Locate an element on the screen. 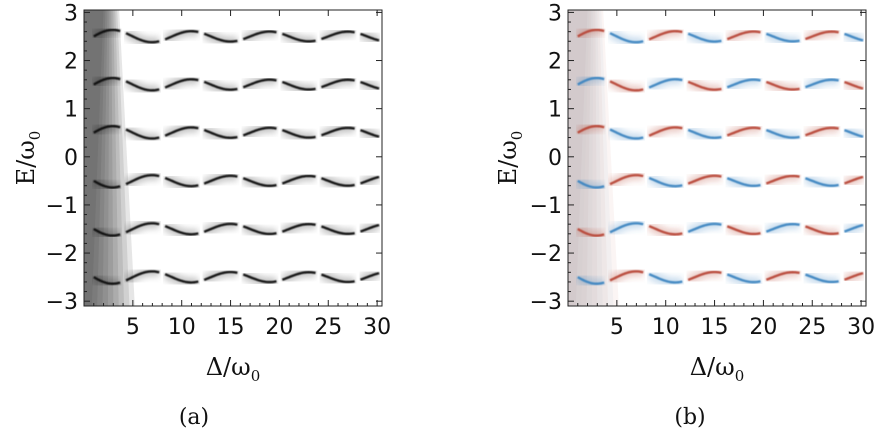  x-axis-label-sub-b: 0 is located at coordinates (740, 376).